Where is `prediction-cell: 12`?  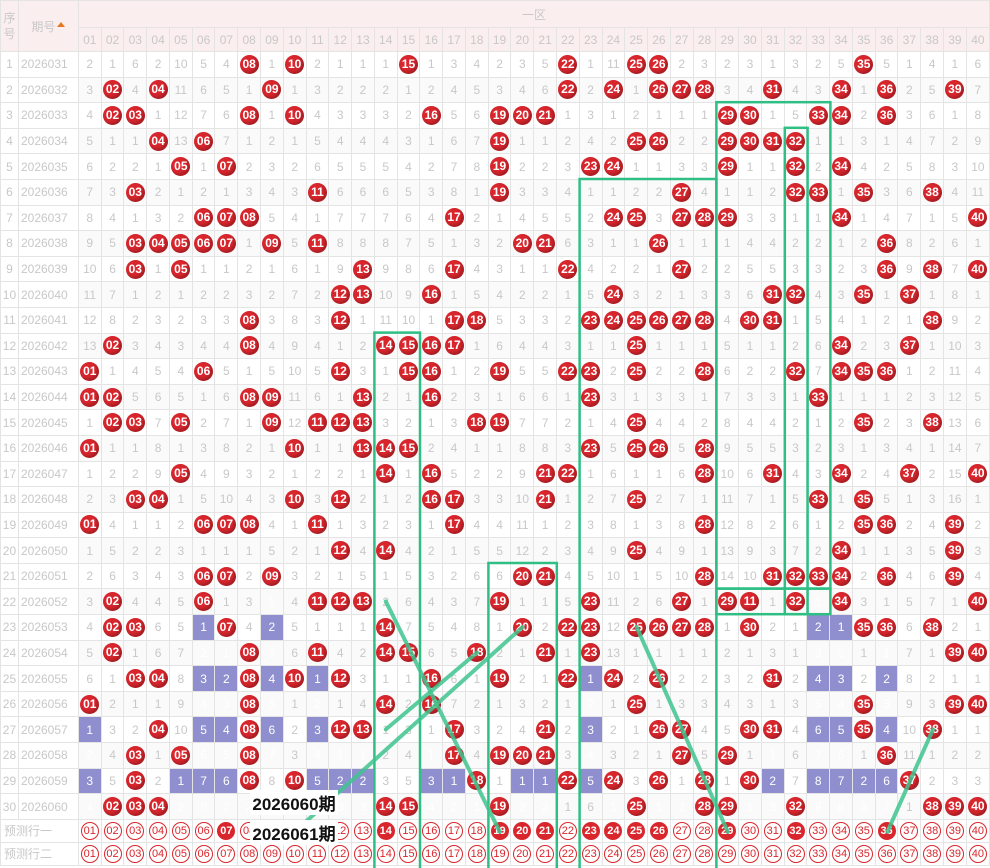 prediction-cell: 12 is located at coordinates (340, 853).